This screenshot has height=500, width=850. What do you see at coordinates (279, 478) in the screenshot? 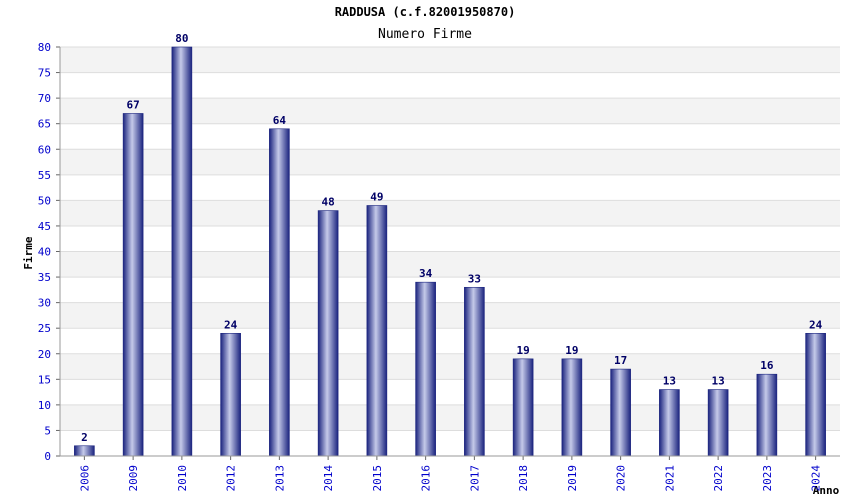
I see `x-tick-label: 2013` at bounding box center [279, 478].